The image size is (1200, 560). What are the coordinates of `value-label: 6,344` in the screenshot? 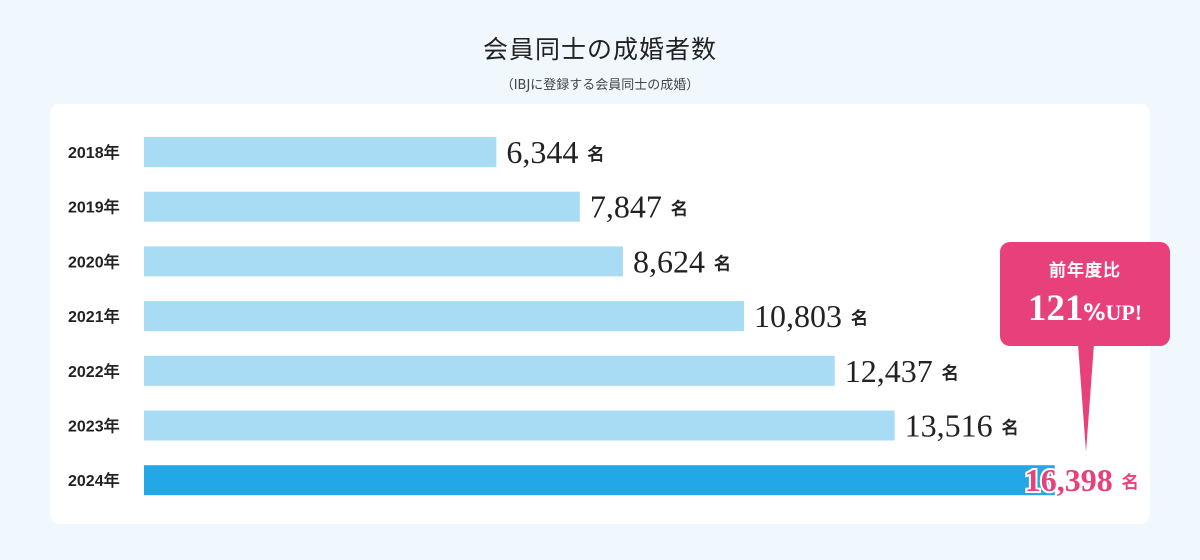 It's located at (542, 152).